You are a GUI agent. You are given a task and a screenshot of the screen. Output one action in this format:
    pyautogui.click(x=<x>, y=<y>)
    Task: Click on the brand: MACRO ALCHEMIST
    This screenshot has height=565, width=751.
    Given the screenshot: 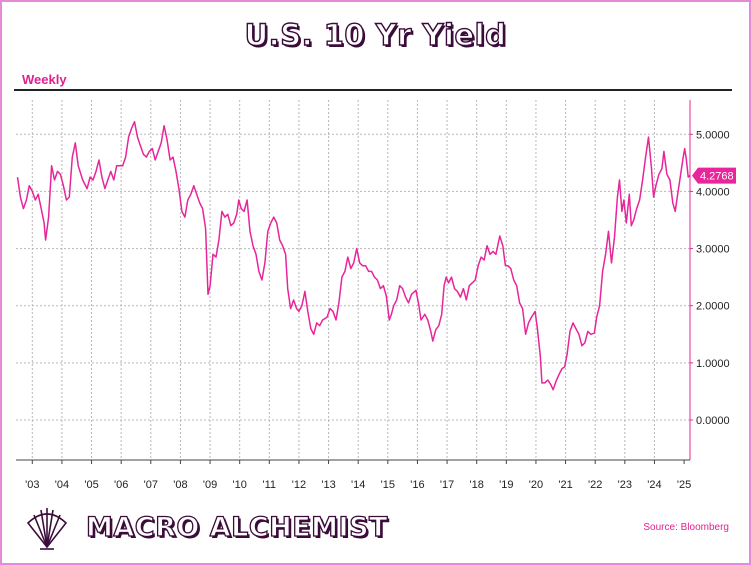 What is the action you would take?
    pyautogui.click(x=205, y=527)
    